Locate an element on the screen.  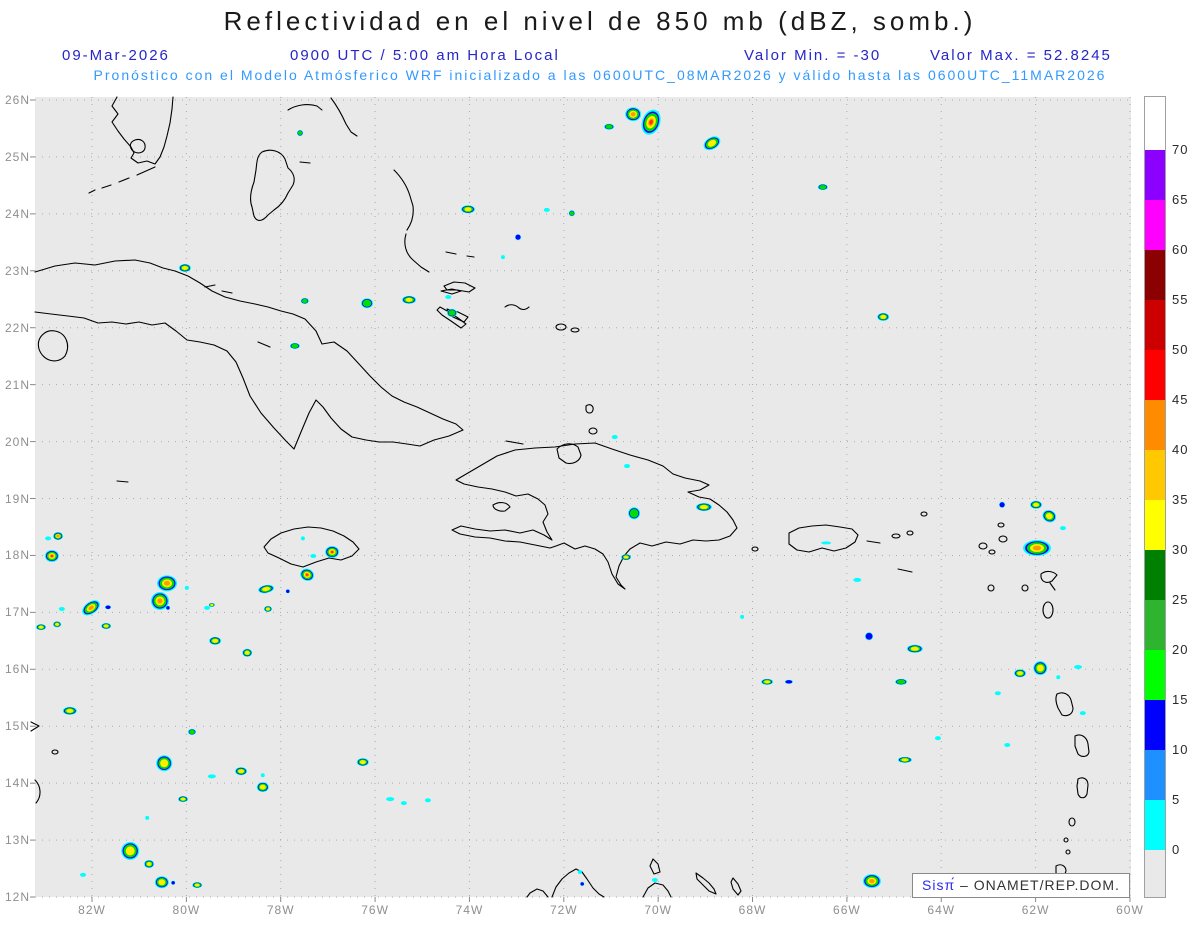
attribution-box: Sisπ́ – ONAMET/REP.DOM. is located at coordinates (1021, 885).